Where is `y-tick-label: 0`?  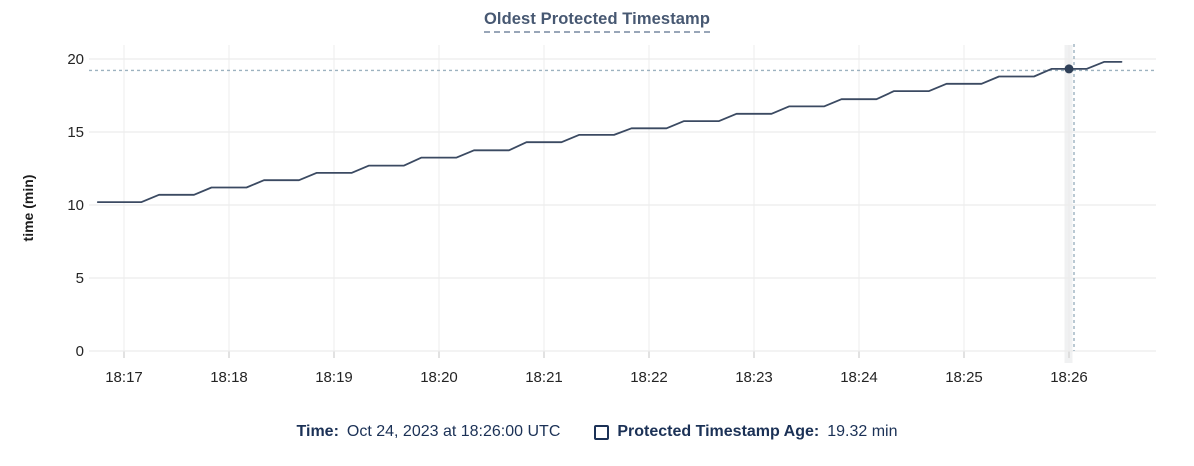
y-tick-label: 0 is located at coordinates (80, 351).